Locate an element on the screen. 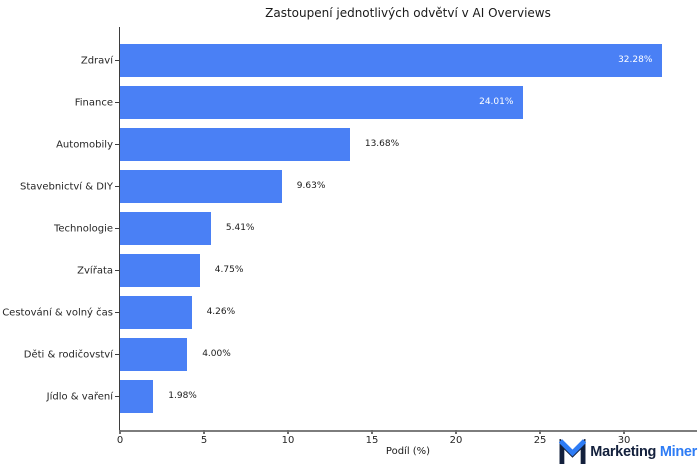 The image size is (700, 466). logo-text-marketing: Marketing is located at coordinates (623, 451).